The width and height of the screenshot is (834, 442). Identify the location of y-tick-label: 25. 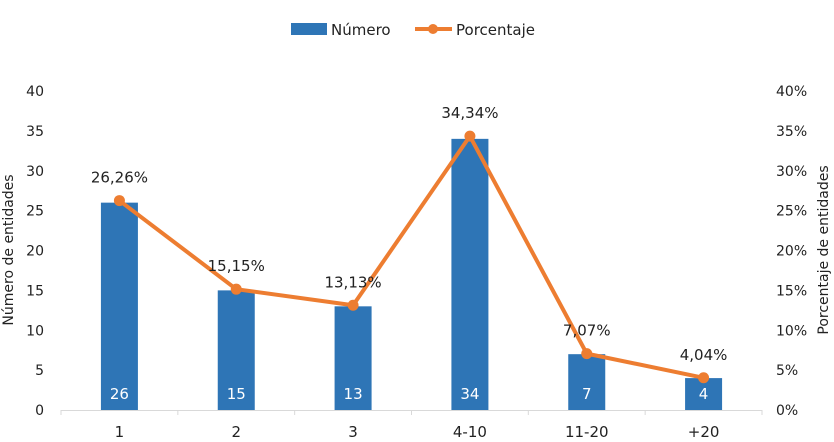
(35, 212).